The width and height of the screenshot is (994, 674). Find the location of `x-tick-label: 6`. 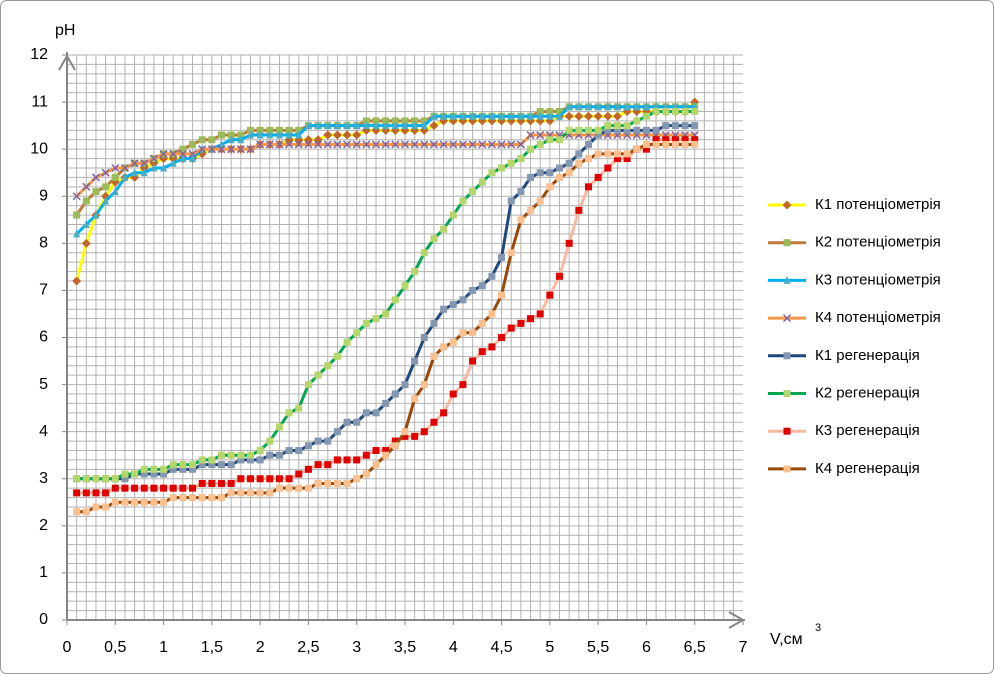

x-tick-label: 6 is located at coordinates (646, 647).